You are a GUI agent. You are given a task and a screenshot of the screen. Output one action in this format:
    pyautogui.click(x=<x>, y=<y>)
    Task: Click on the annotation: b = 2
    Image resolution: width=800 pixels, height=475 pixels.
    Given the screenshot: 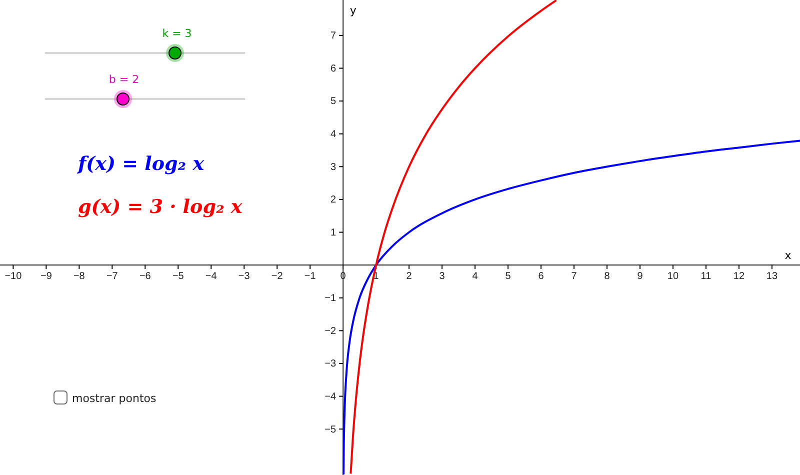 What is the action you would take?
    pyautogui.click(x=124, y=79)
    